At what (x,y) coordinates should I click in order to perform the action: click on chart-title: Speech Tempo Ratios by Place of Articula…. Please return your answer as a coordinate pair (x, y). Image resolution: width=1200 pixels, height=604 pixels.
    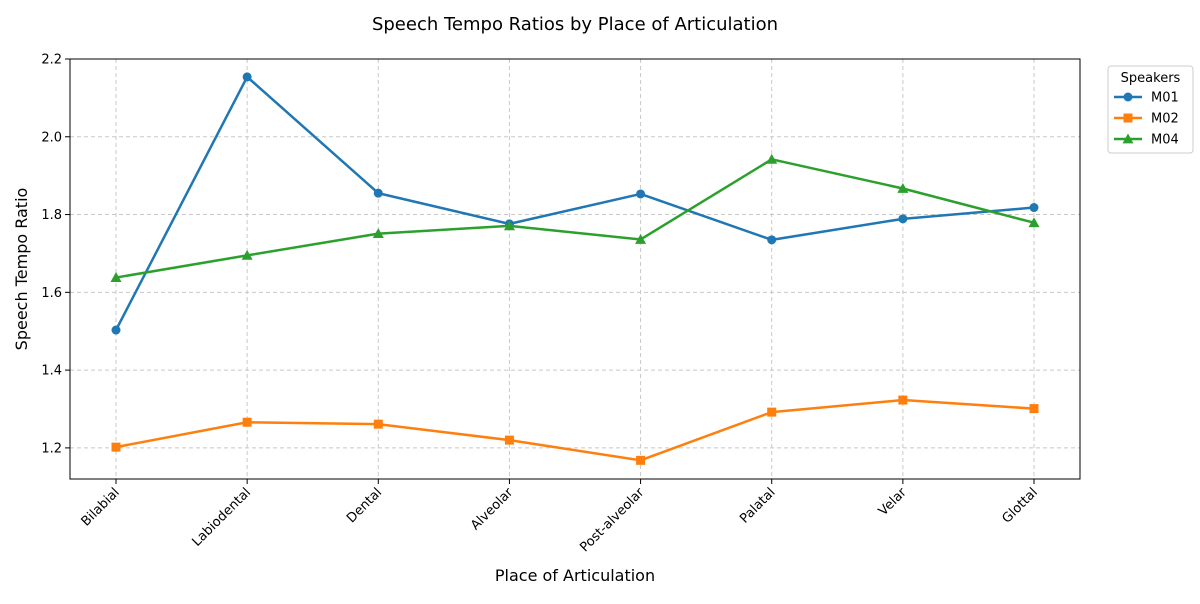
    Looking at the image, I should click on (575, 24).